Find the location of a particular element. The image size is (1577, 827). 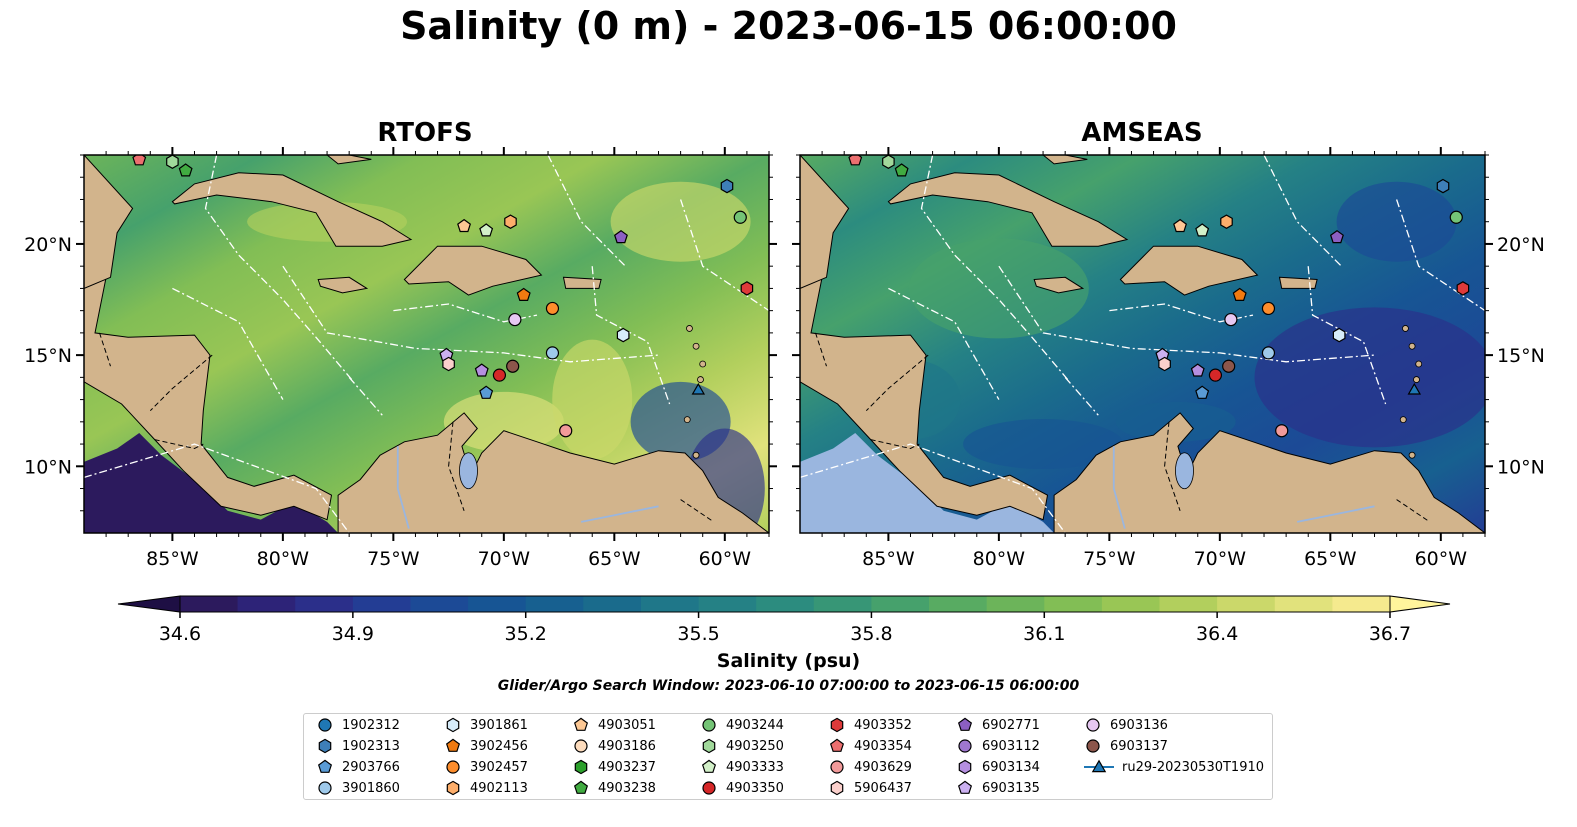

legend-label: 6903135 is located at coordinates (1011, 788).